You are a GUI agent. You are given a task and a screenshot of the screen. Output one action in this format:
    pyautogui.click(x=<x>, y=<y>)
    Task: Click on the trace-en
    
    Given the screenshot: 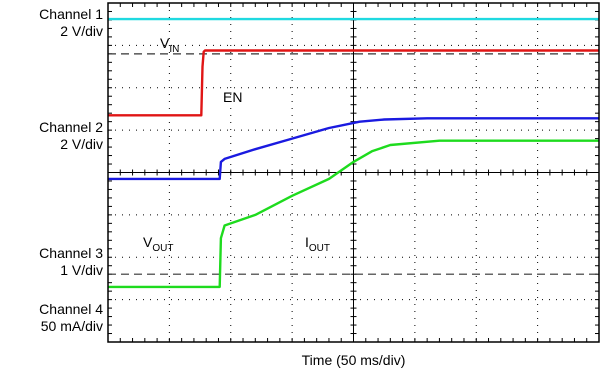 What is the action you would take?
    pyautogui.click(x=353, y=83)
    